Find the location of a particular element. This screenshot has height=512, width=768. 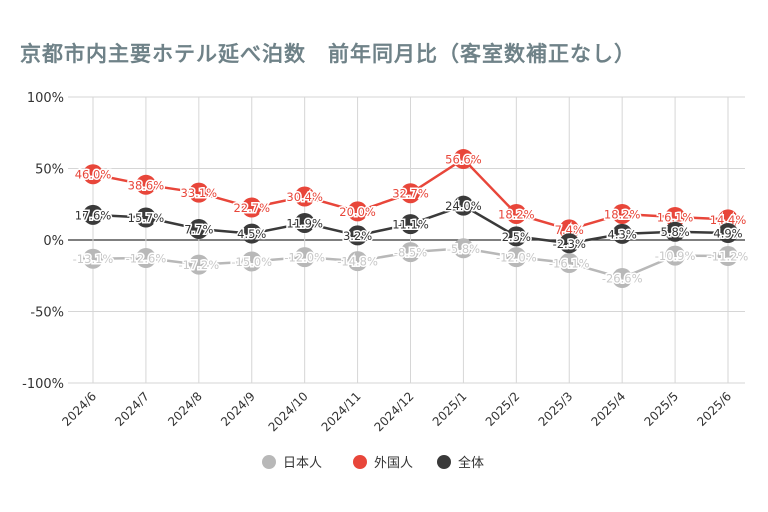

chart-title: 京都市内主要ホテル延べ泊数 前年同月比（客室数補正なし） is located at coordinates (328, 54).